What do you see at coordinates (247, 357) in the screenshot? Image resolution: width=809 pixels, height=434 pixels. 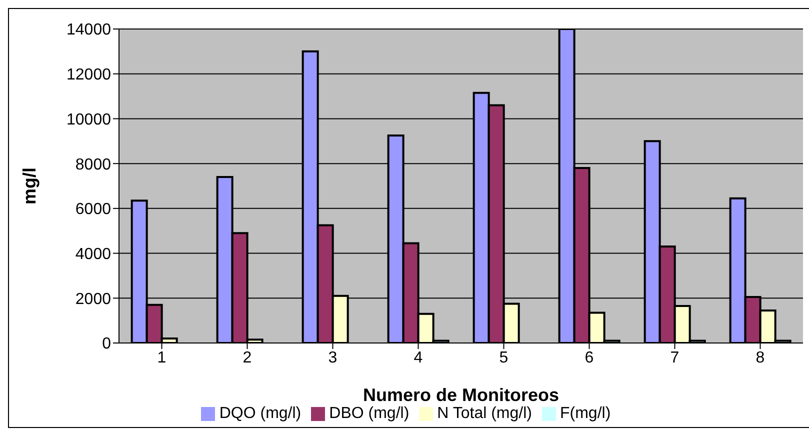 I see `x-tick-label: 2` at bounding box center [247, 357].